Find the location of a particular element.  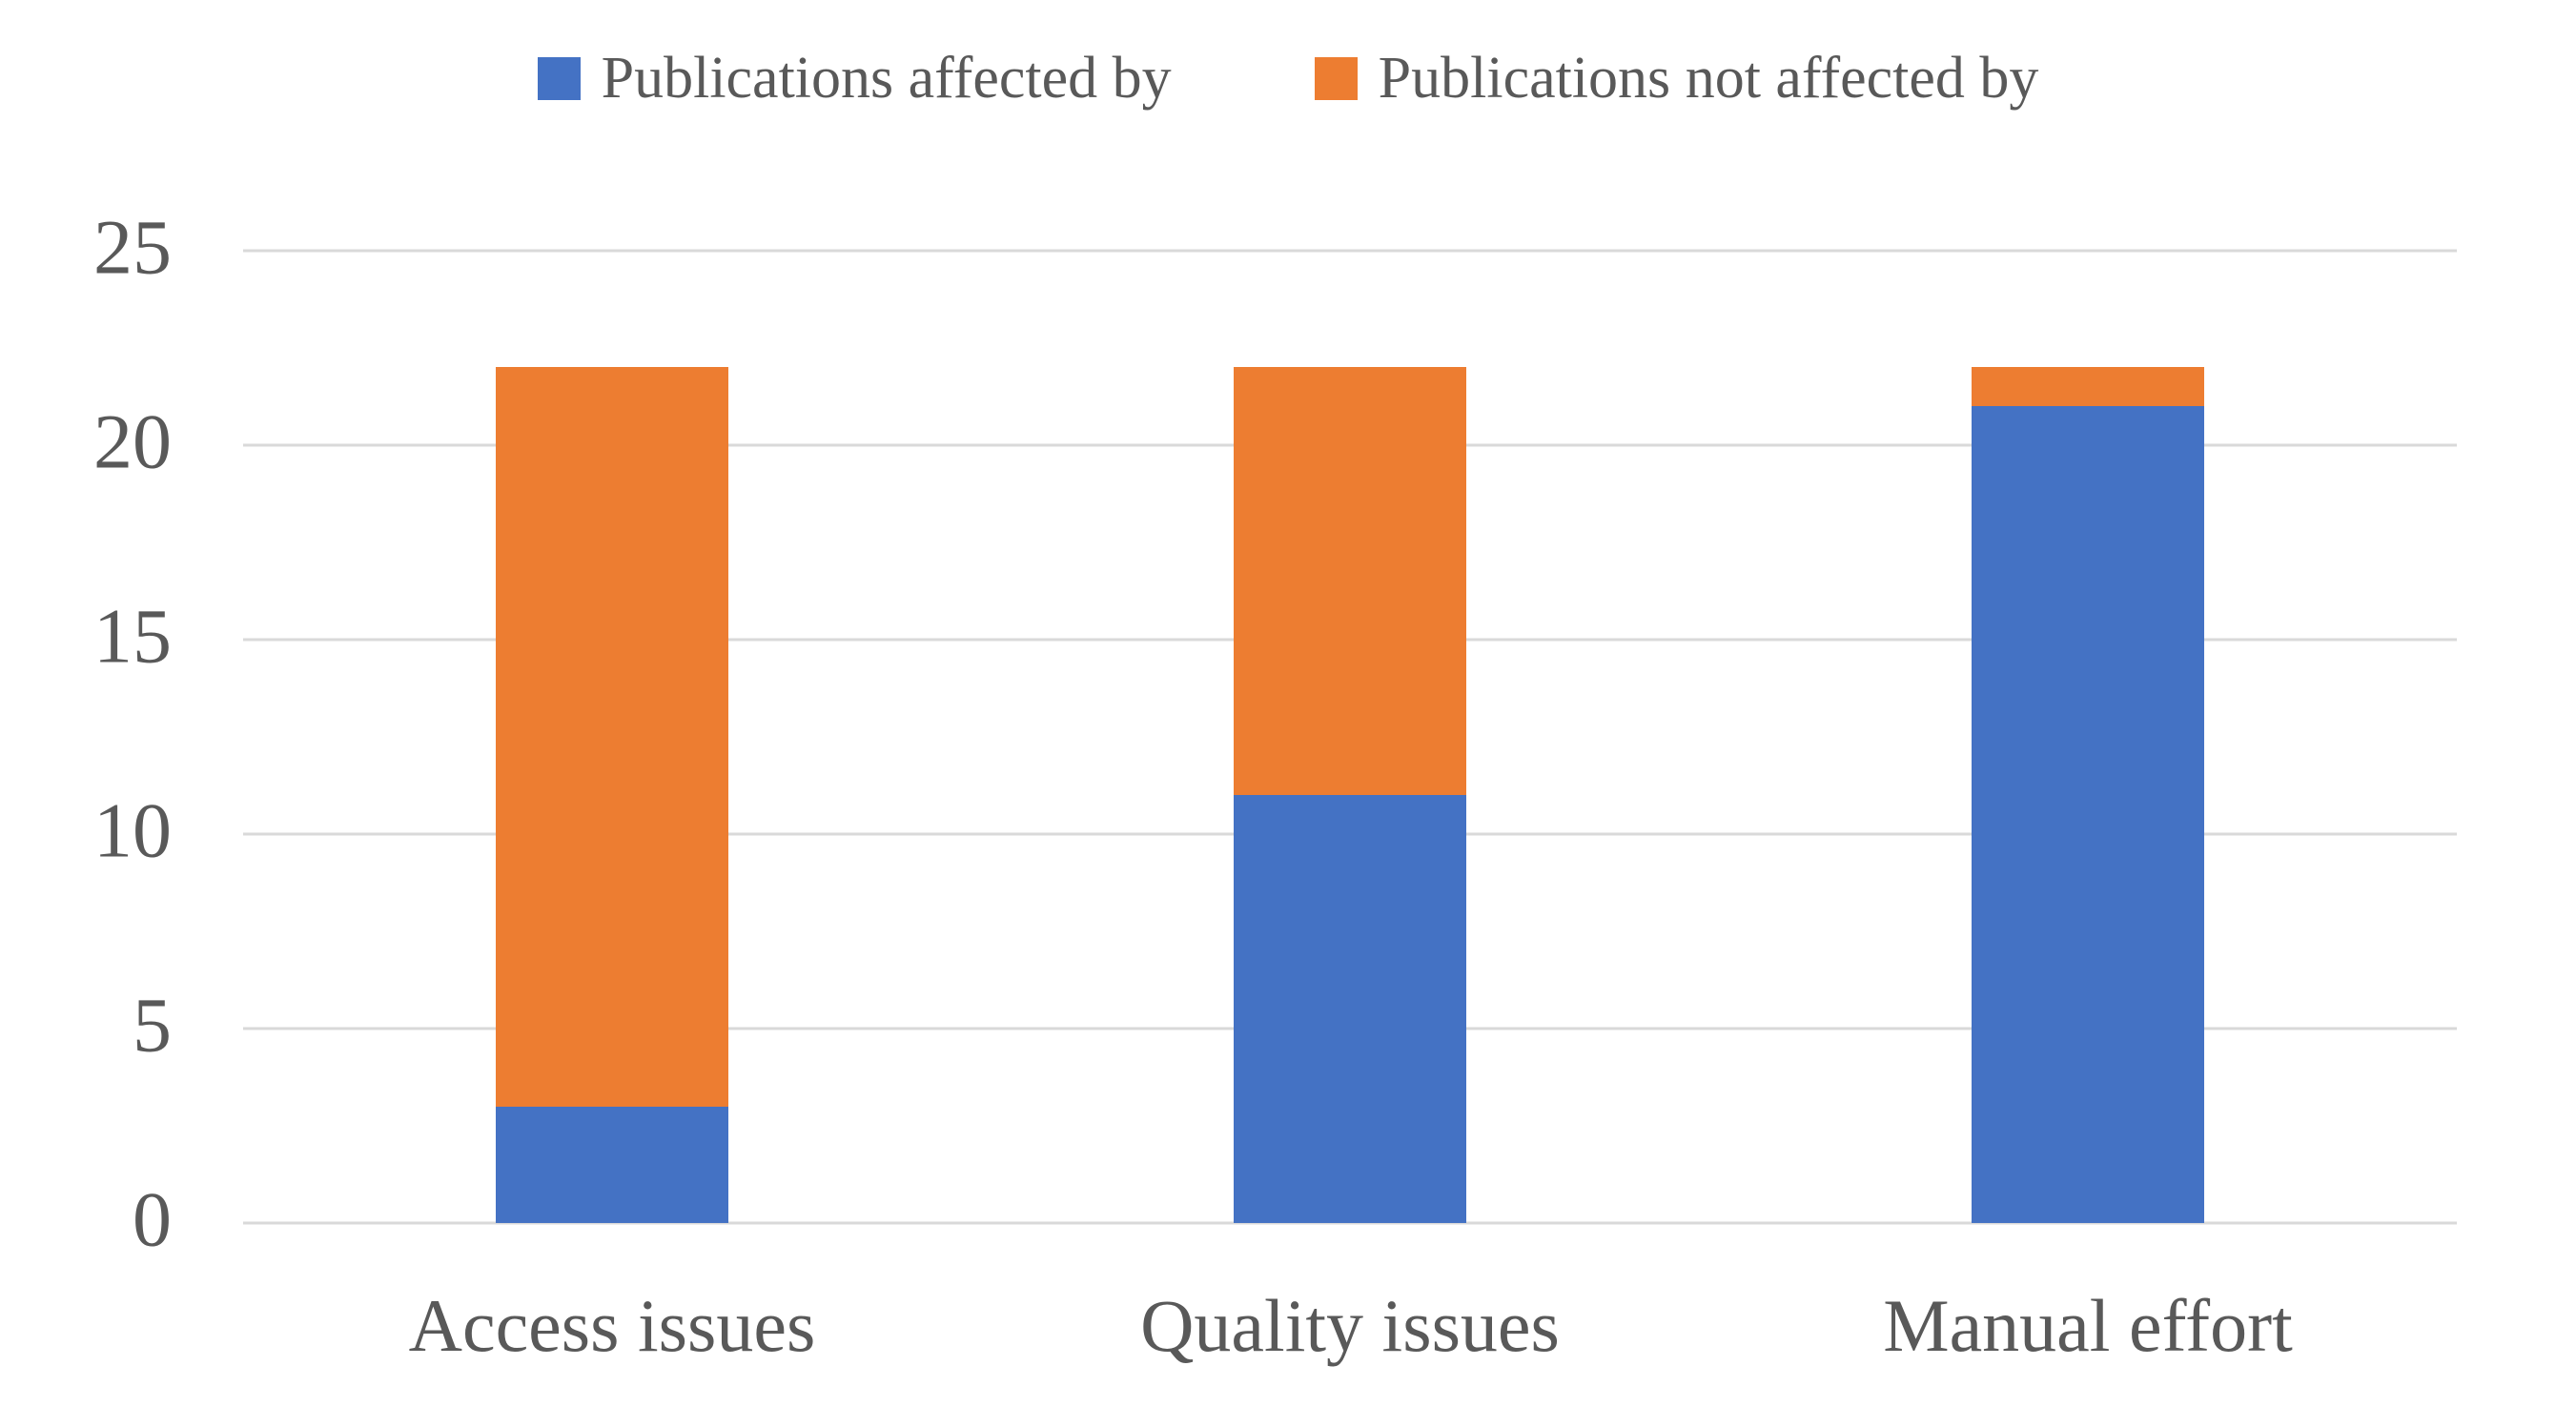

x-axis-category-label: Quality issues is located at coordinates (1350, 1325).